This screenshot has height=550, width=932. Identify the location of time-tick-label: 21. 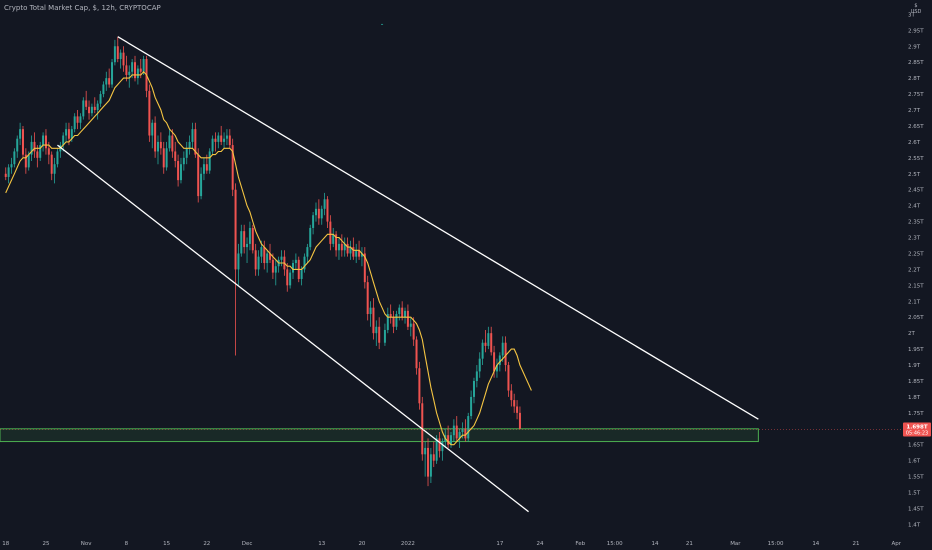
(689, 544).